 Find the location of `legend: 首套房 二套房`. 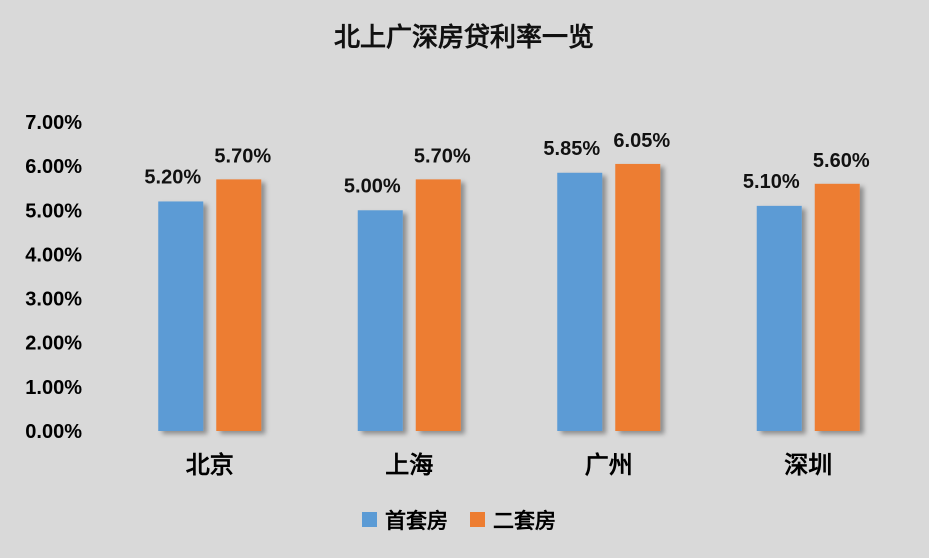

legend: 首套房 二套房 is located at coordinates (459, 521).